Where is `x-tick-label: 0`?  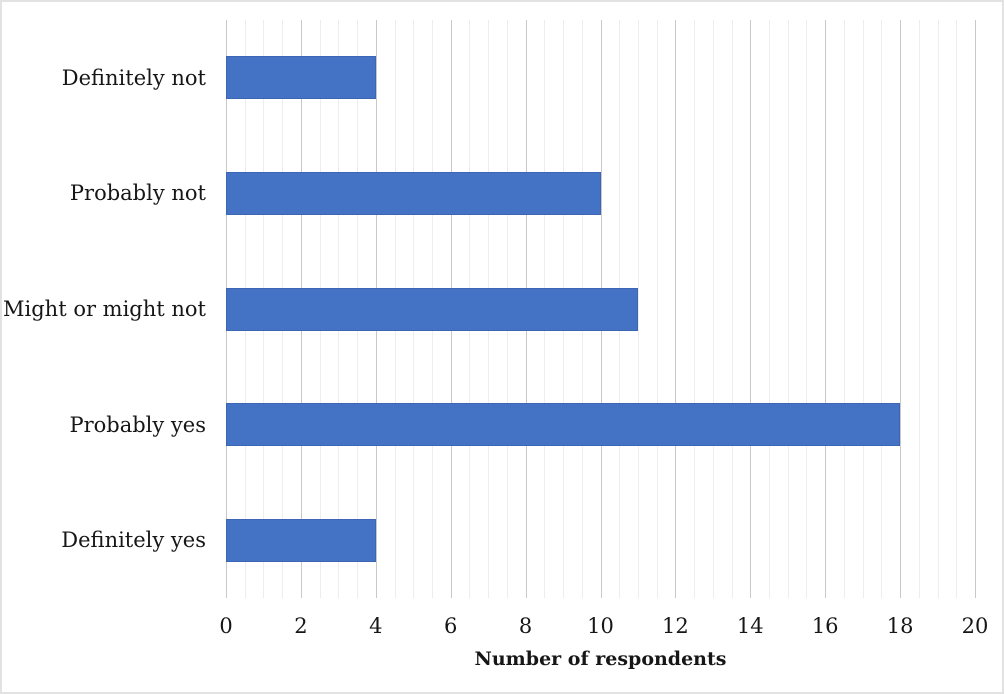
x-tick-label: 0 is located at coordinates (226, 626).